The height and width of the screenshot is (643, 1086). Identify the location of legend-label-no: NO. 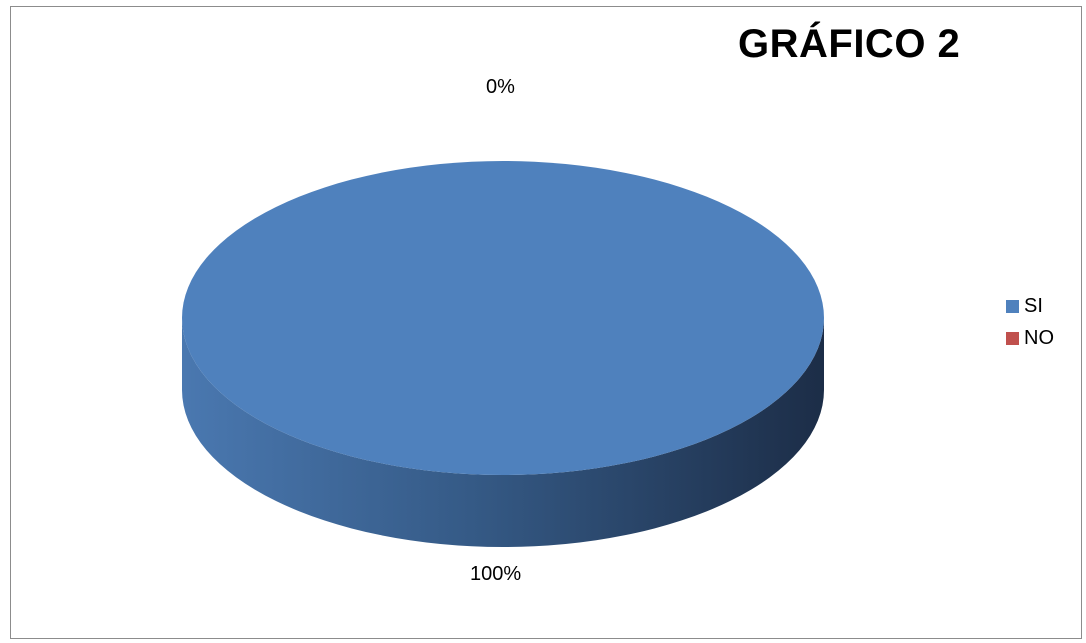
(1039, 337).